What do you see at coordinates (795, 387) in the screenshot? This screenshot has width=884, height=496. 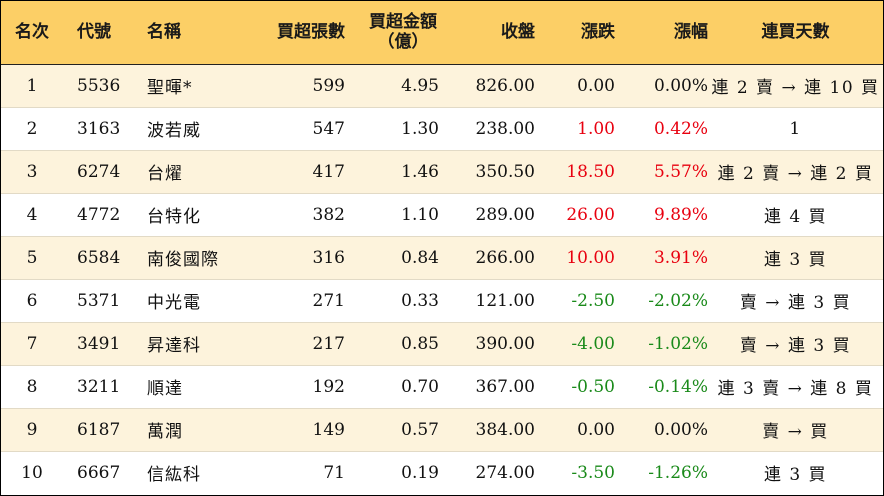 I see `cell-consecutive-days: 連 3 賣 → 連 8 買` at bounding box center [795, 387].